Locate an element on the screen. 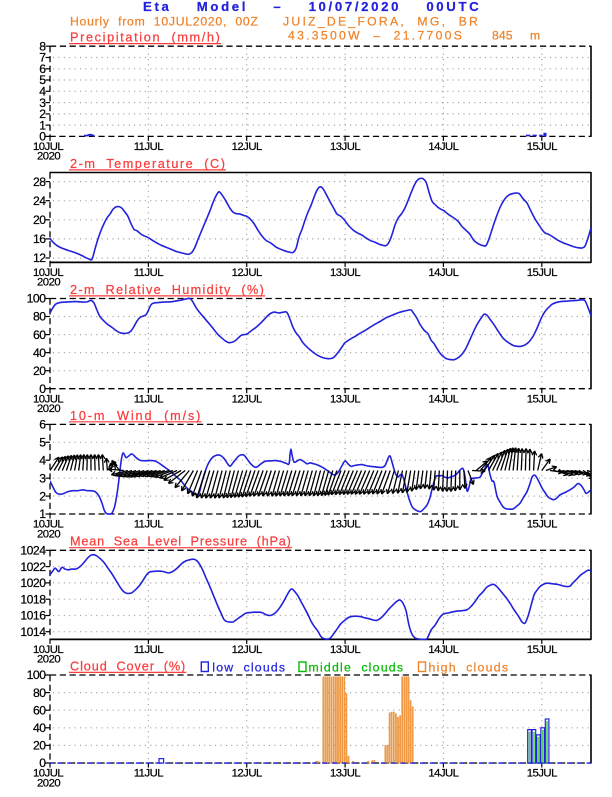  svg-text: JUIZ_DE_FORA, MG, BR is located at coordinates (381, 21).